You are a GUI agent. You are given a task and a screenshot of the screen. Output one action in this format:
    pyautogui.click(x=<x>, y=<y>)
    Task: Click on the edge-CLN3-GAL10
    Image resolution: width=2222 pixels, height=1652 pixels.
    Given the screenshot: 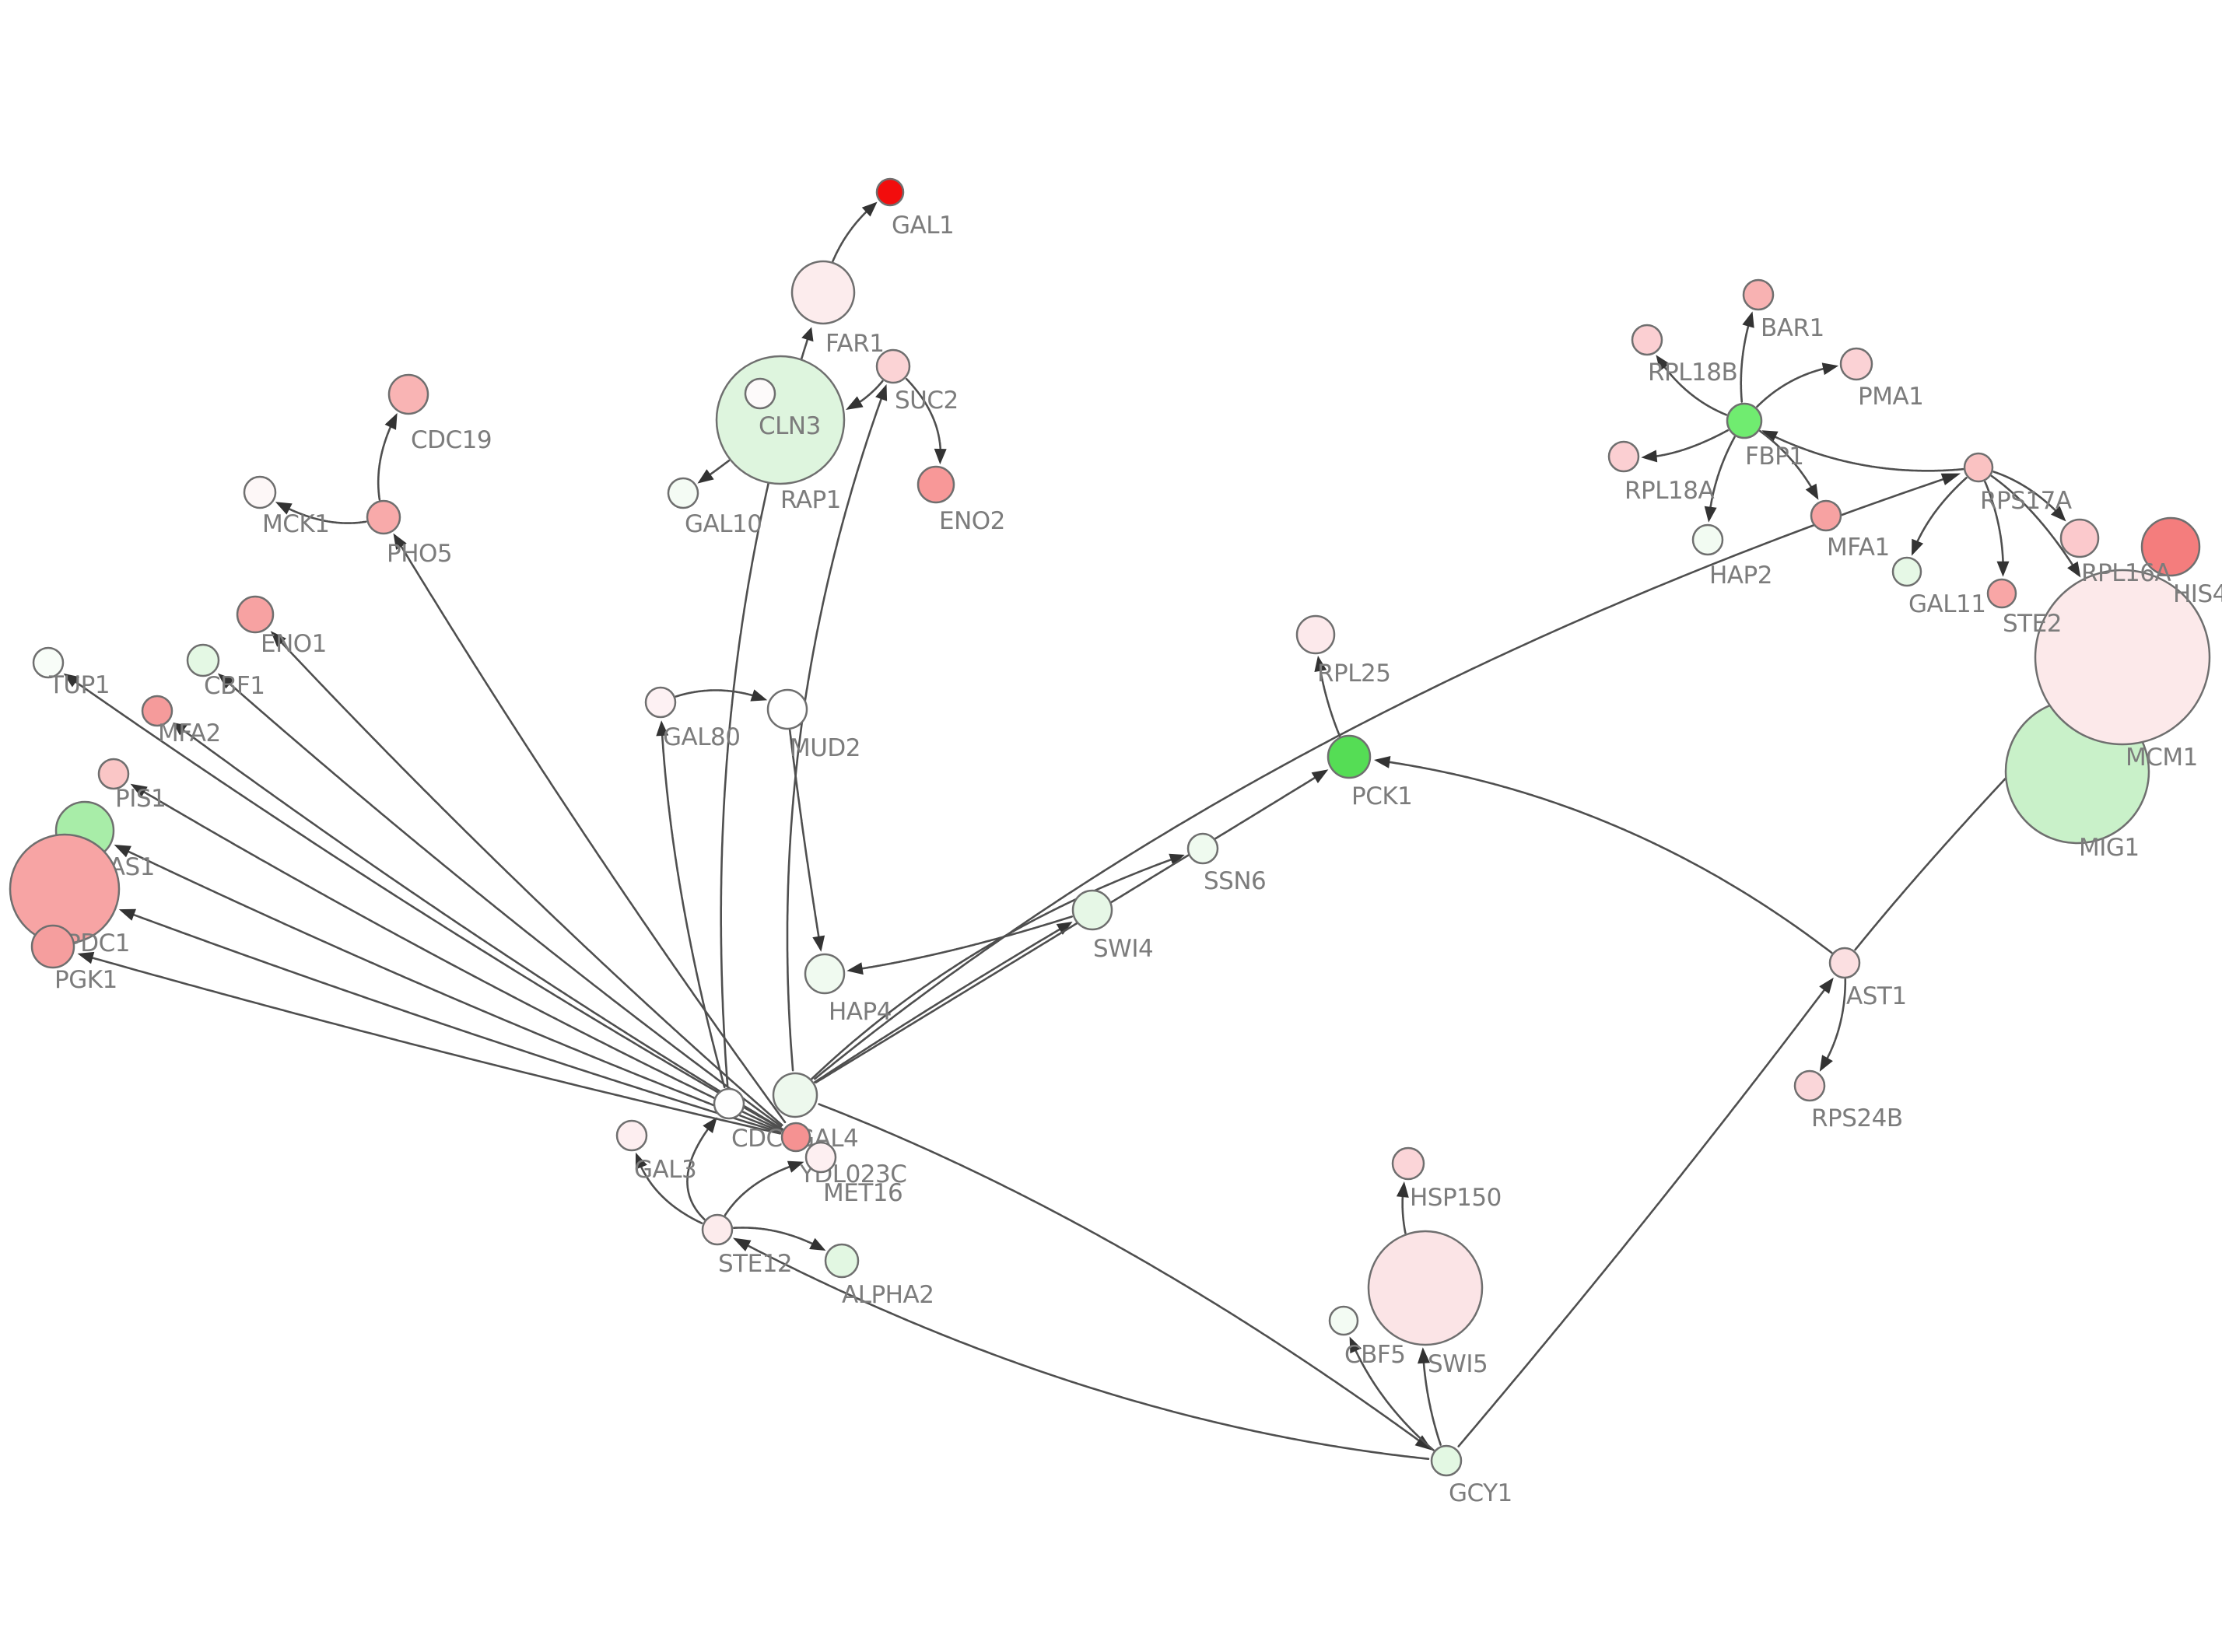 What is the action you would take?
    pyautogui.click(x=720, y=468)
    